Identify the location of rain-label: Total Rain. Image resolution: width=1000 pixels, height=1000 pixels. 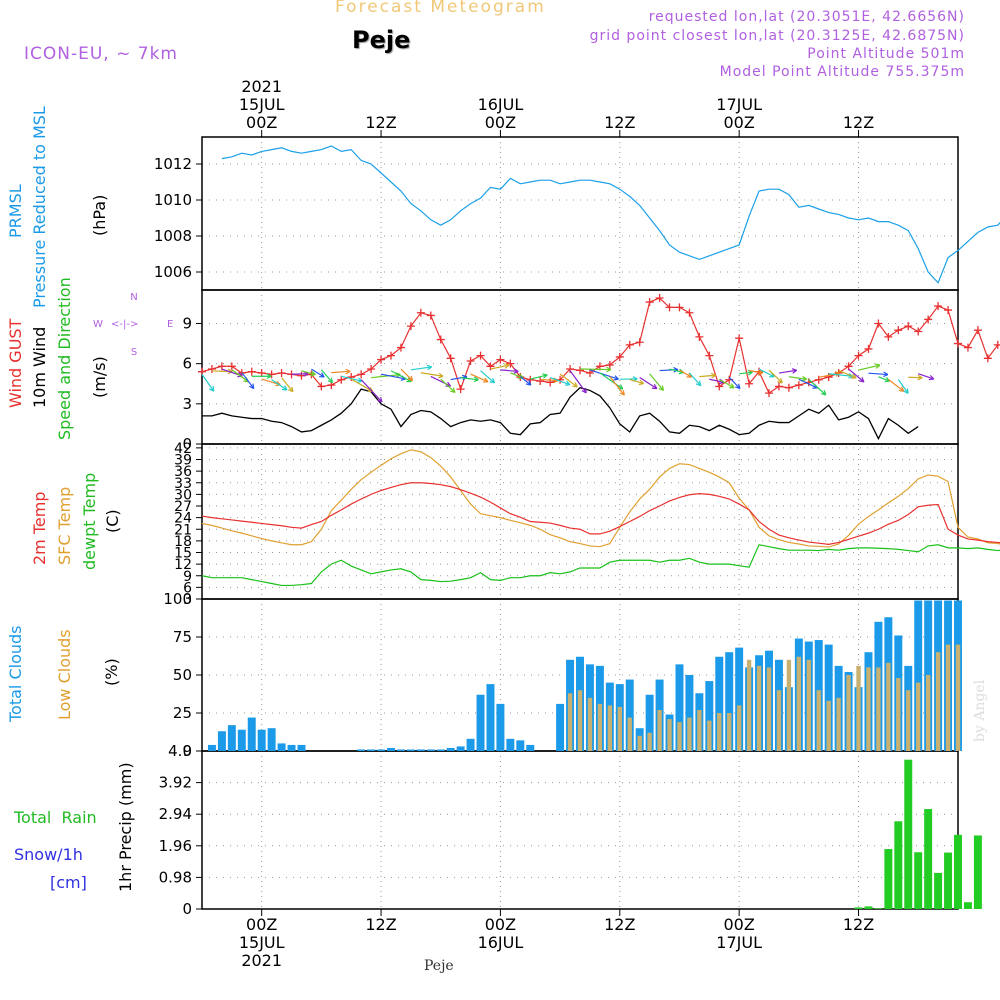
(55, 817).